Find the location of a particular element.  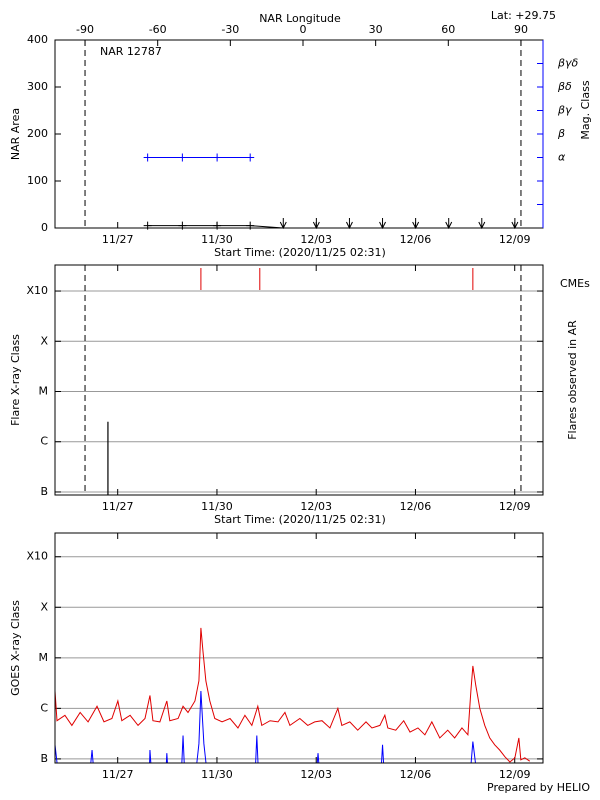

y2-tick-label: β is located at coordinates (561, 133).